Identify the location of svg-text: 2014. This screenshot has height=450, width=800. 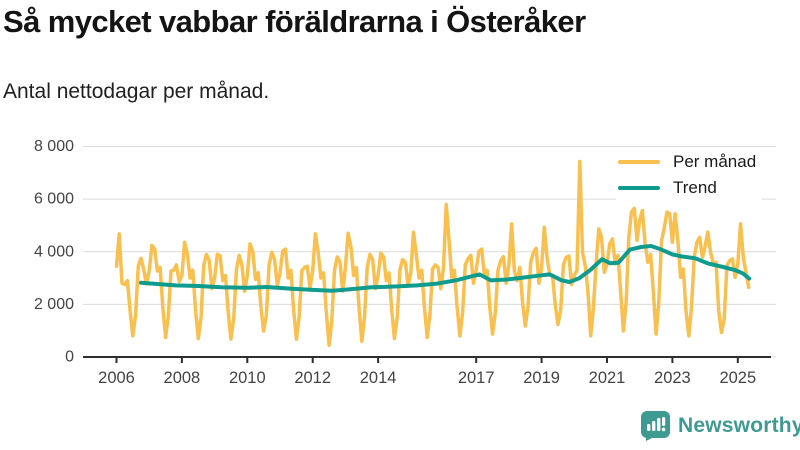
(378, 378).